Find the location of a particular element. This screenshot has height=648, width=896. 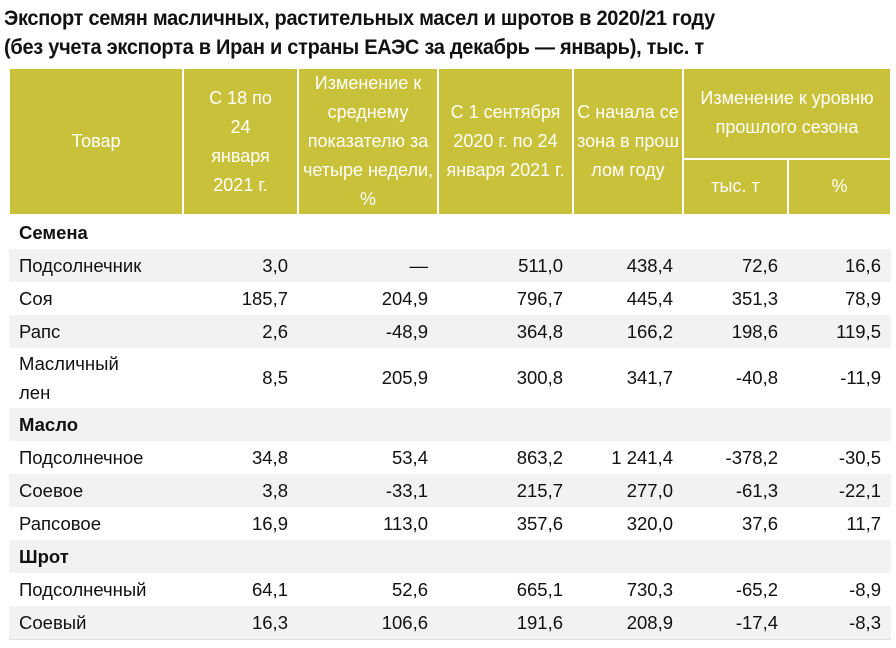

col-header-week-text: С 18 по 24 января 2021 г. is located at coordinates (240, 141).